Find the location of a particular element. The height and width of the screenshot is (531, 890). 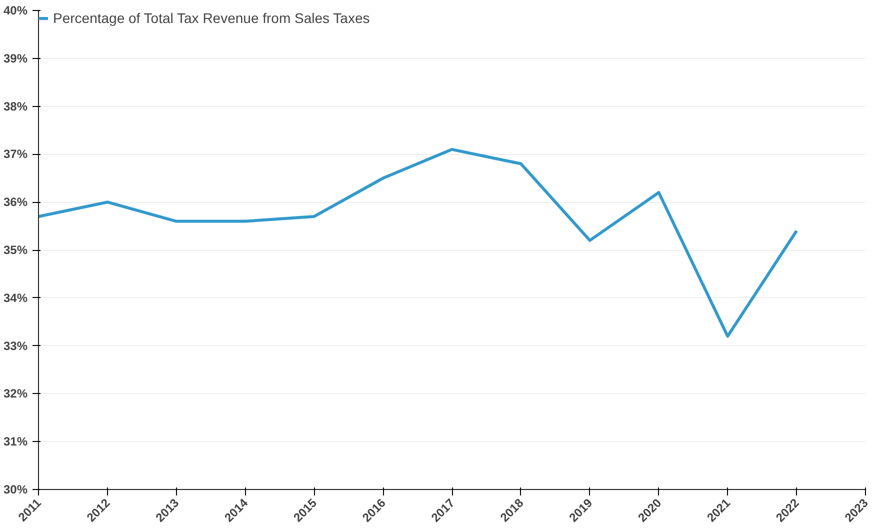

y-tick-label: 31% is located at coordinates (15, 441).